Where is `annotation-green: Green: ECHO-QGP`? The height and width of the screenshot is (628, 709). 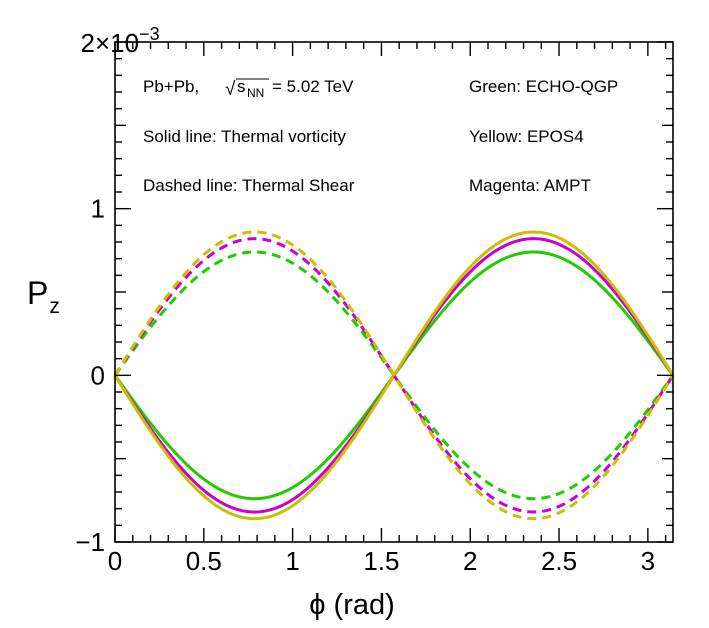
annotation-green: Green: ECHO-QGP is located at coordinates (543, 86).